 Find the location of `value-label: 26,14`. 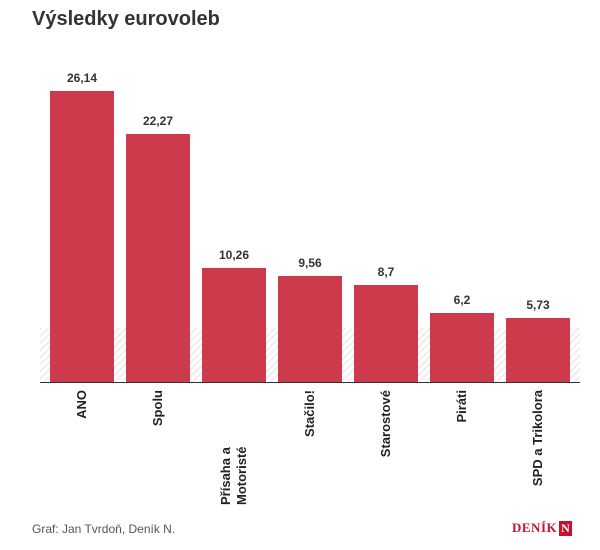

value-label: 26,14 is located at coordinates (82, 78).